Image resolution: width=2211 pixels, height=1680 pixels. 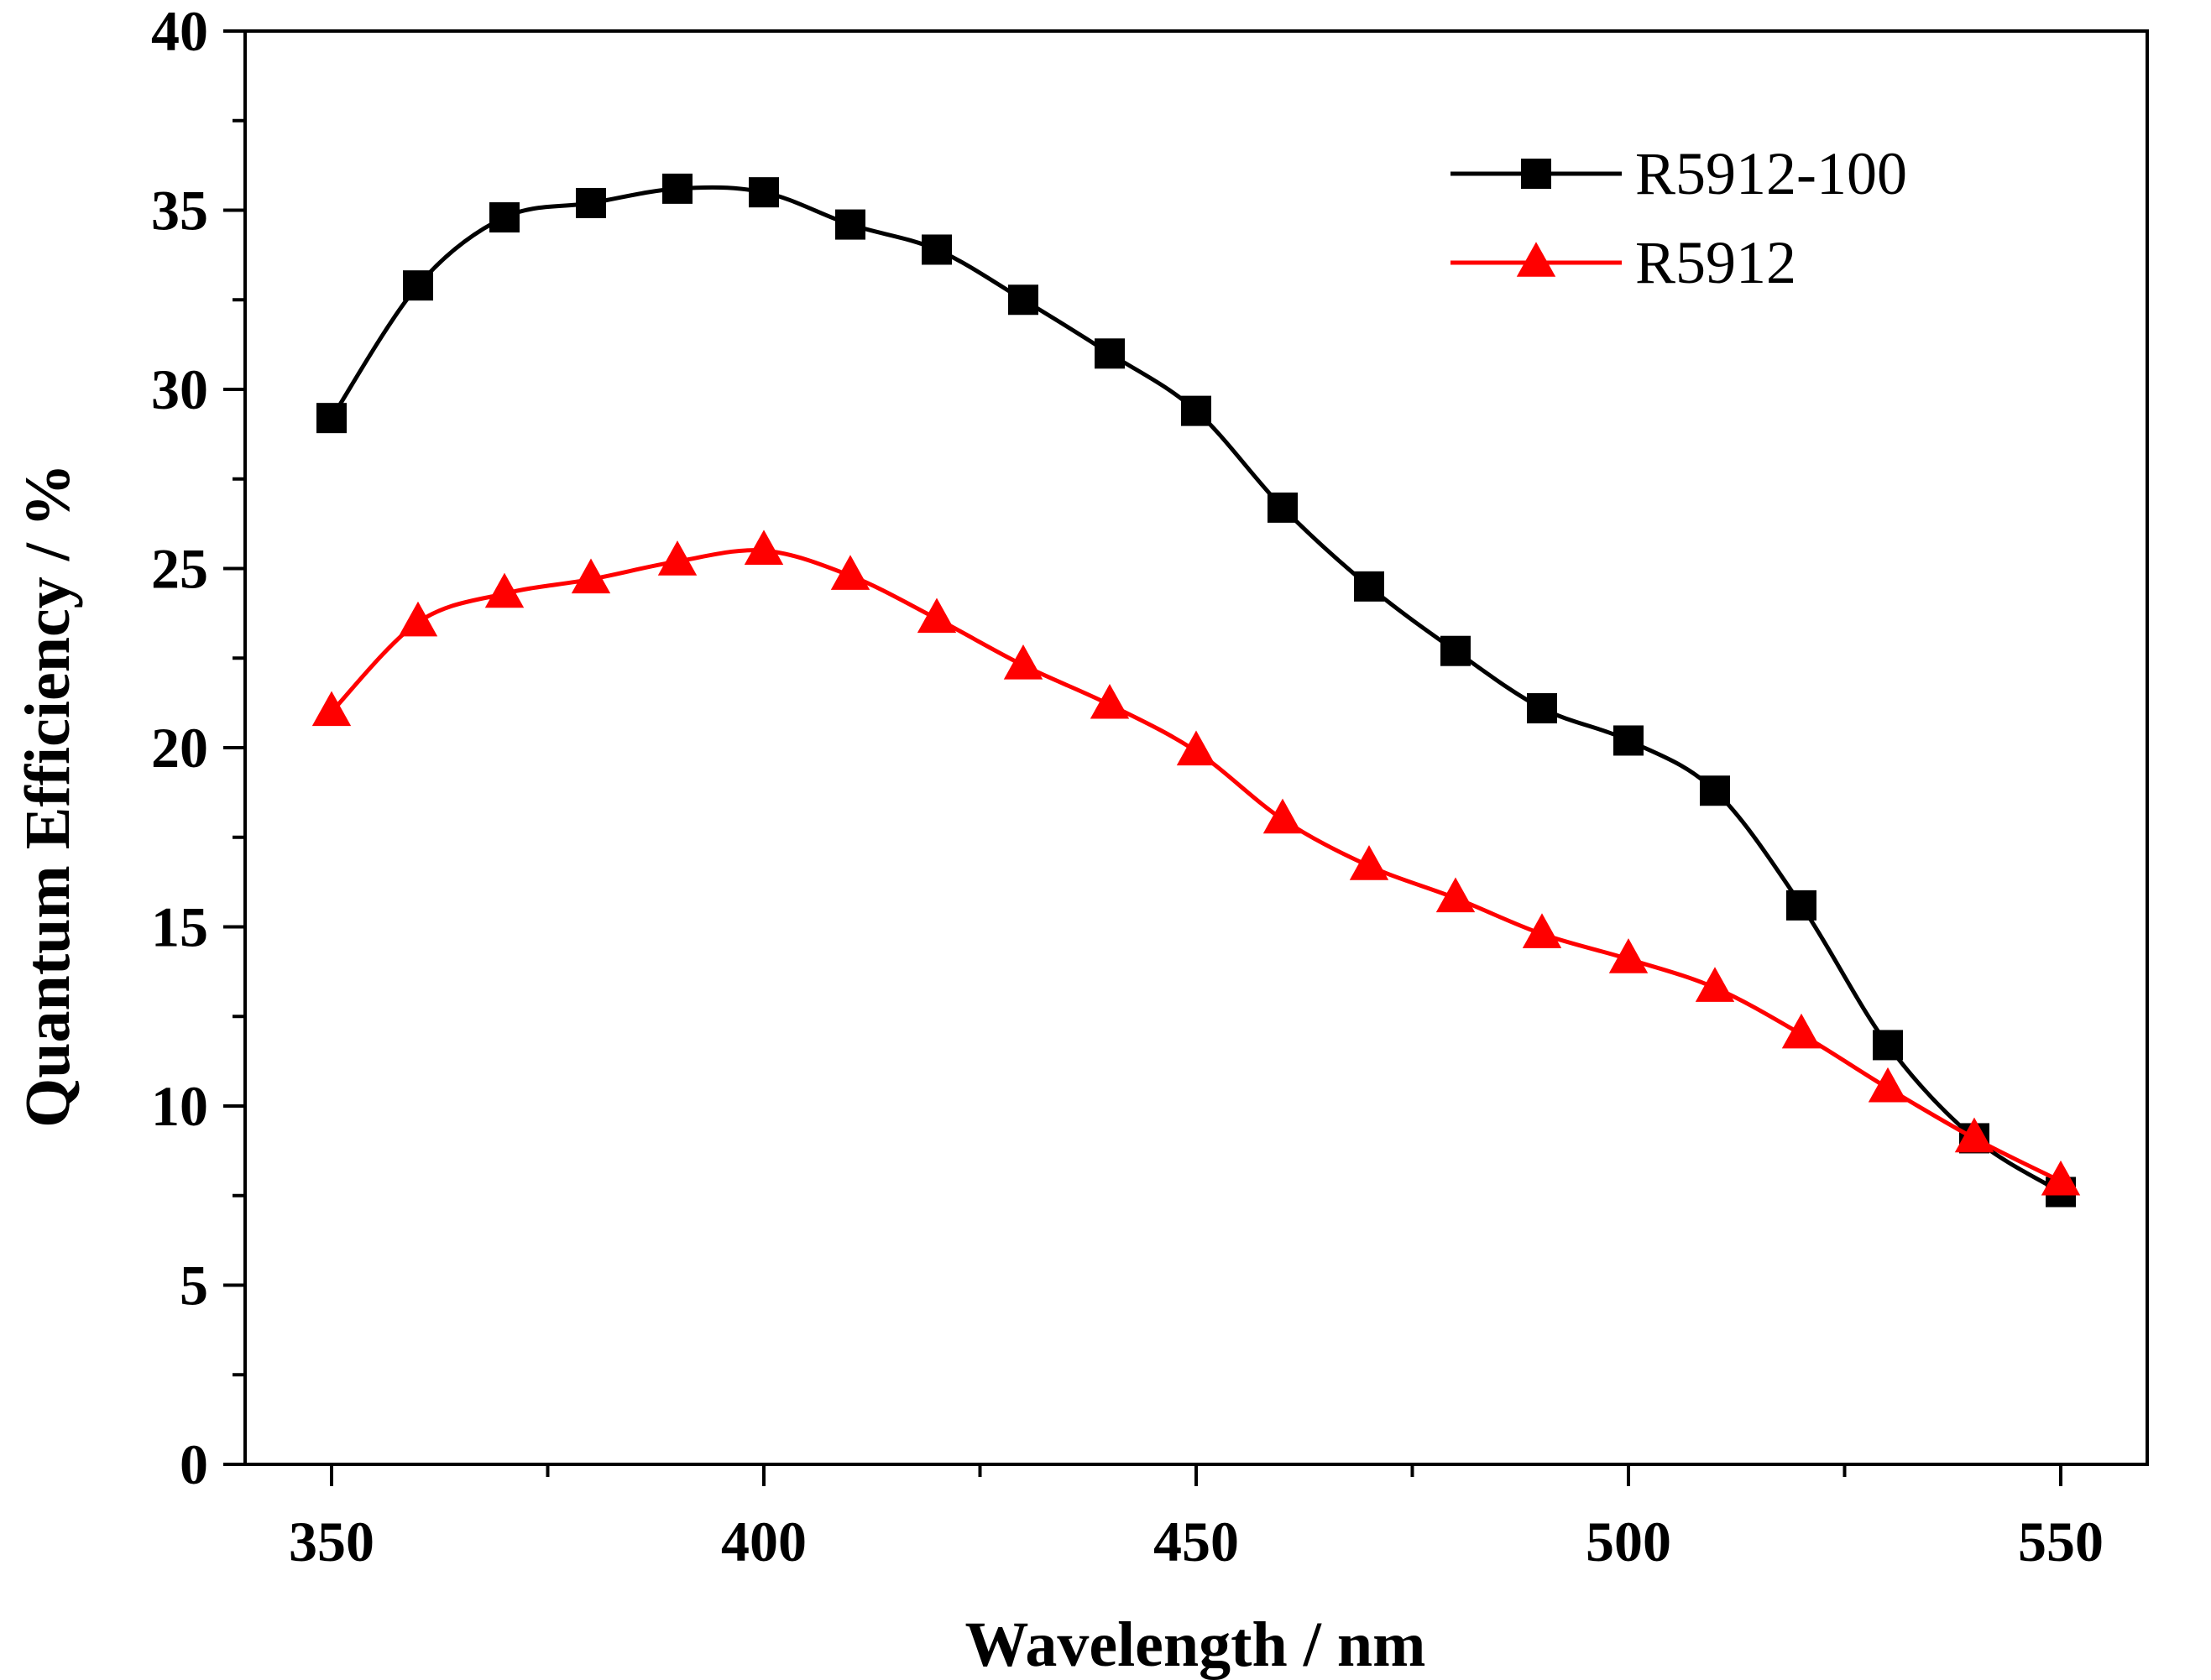 I want to click on y-tick-label: 15, so click(x=179, y=927).